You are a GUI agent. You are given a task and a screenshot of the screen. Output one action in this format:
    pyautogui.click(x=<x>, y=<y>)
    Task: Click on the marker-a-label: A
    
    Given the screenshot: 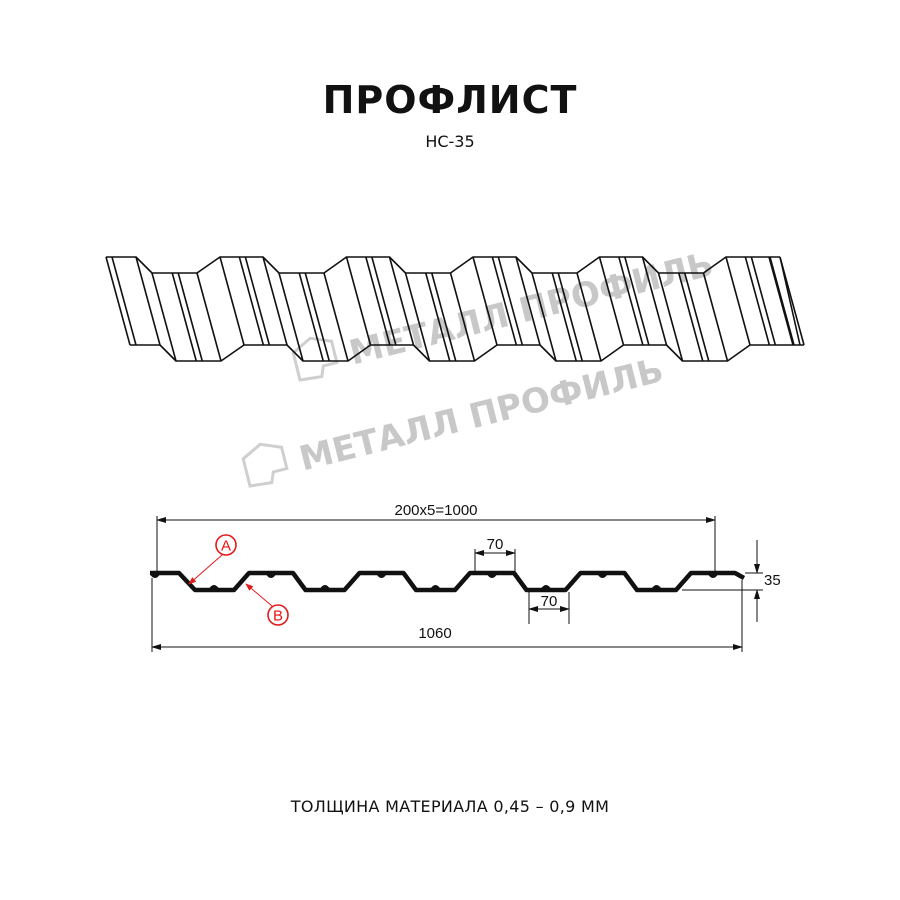 What is the action you would take?
    pyautogui.click(x=226, y=546)
    